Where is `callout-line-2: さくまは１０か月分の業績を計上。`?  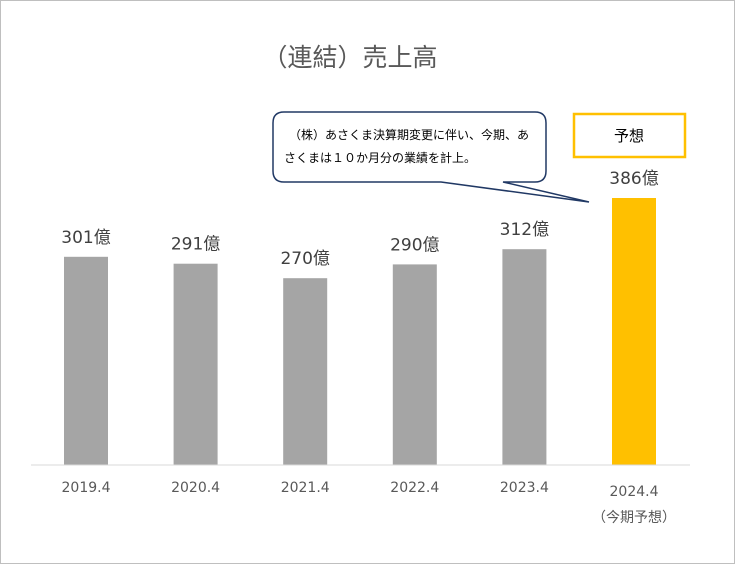
callout-line-2: さくまは１０か月分の業績を計上。 is located at coordinates (380, 157).